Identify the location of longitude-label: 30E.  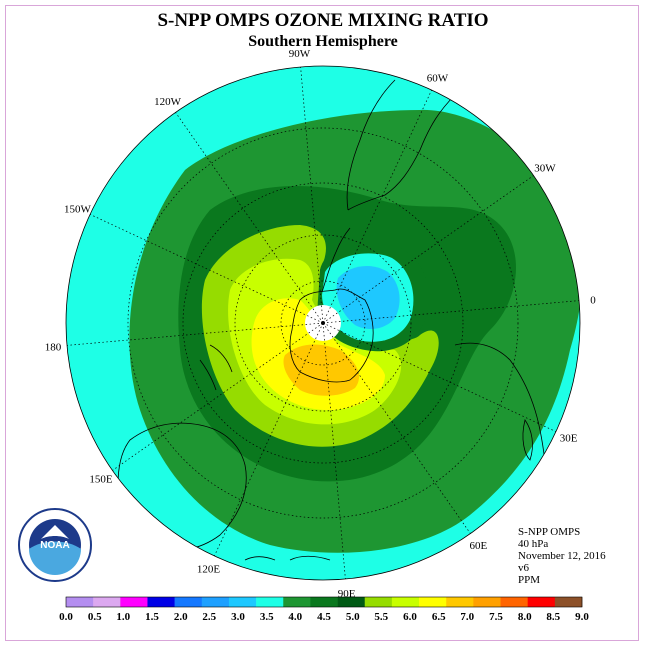
(569, 439).